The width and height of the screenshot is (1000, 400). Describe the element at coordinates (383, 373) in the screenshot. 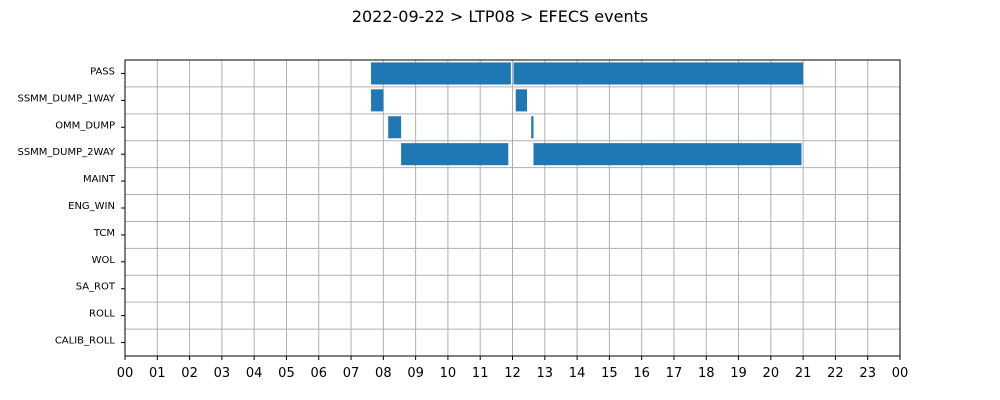

I see `x-tick-label: 08` at that location.